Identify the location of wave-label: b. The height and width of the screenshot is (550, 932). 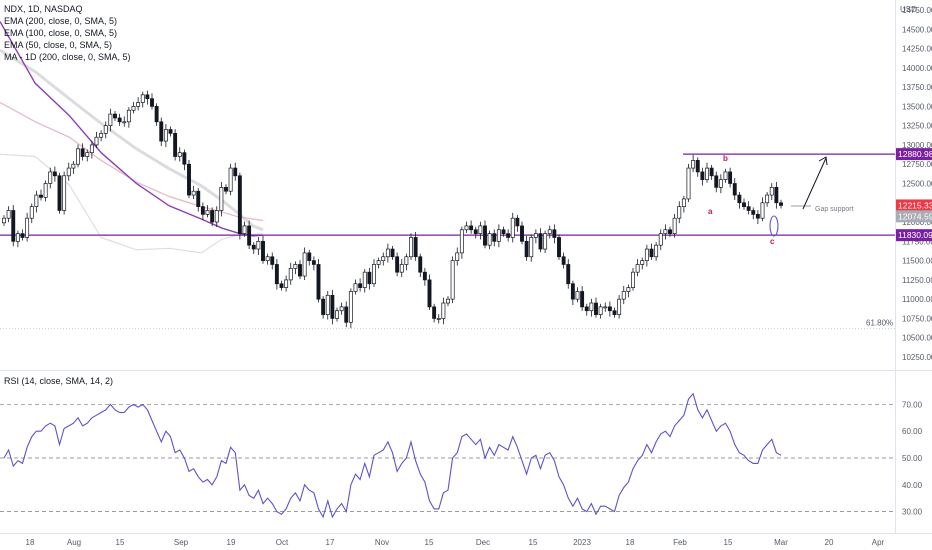
(725, 158).